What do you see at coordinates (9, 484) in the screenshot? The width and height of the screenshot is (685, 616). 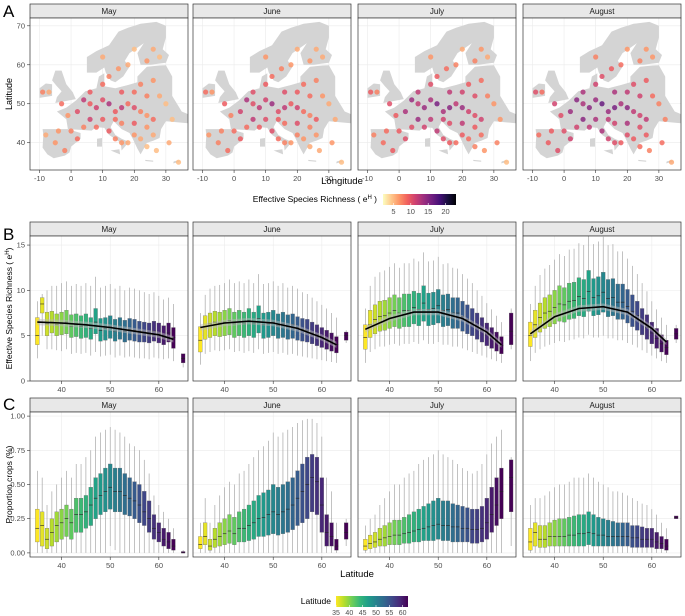 I see `y-axis-title-crops: Proportion crops (%)` at bounding box center [9, 484].